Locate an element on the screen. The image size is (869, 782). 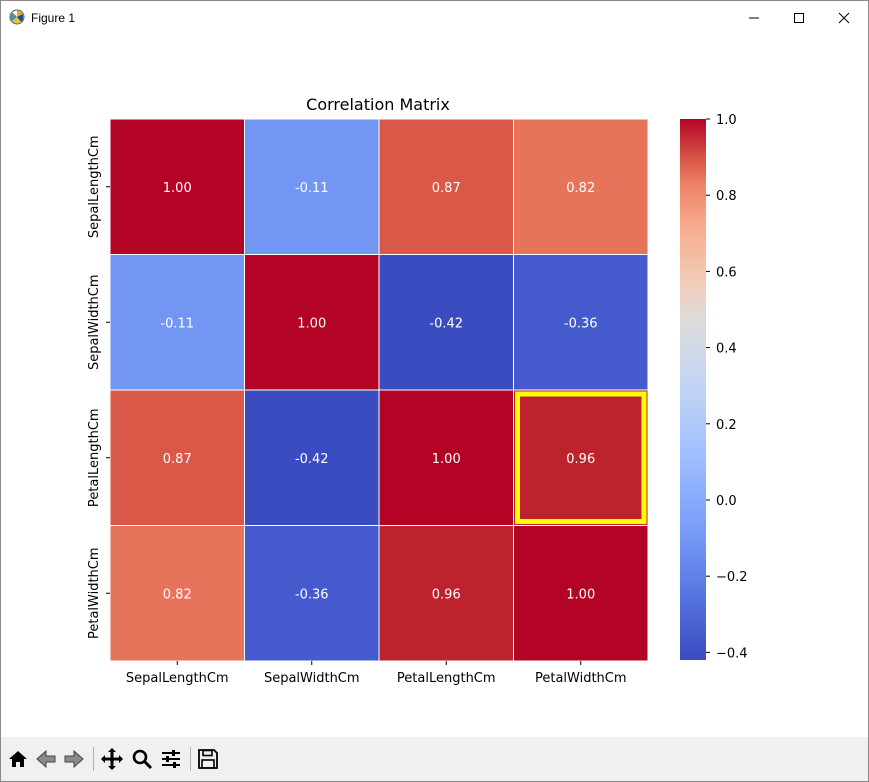
colorbar-tick-label: 0.0 is located at coordinates (726, 501).